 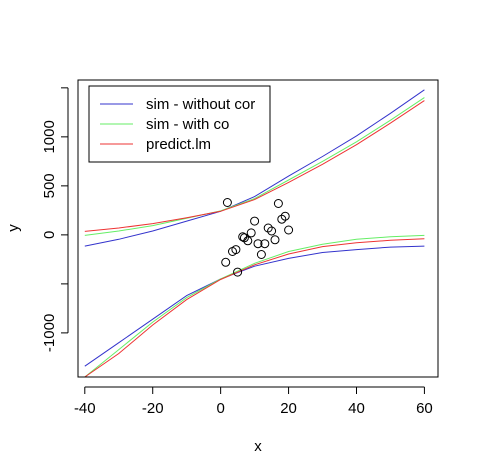 I want to click on y-axis-label: y, so click(x=13, y=228).